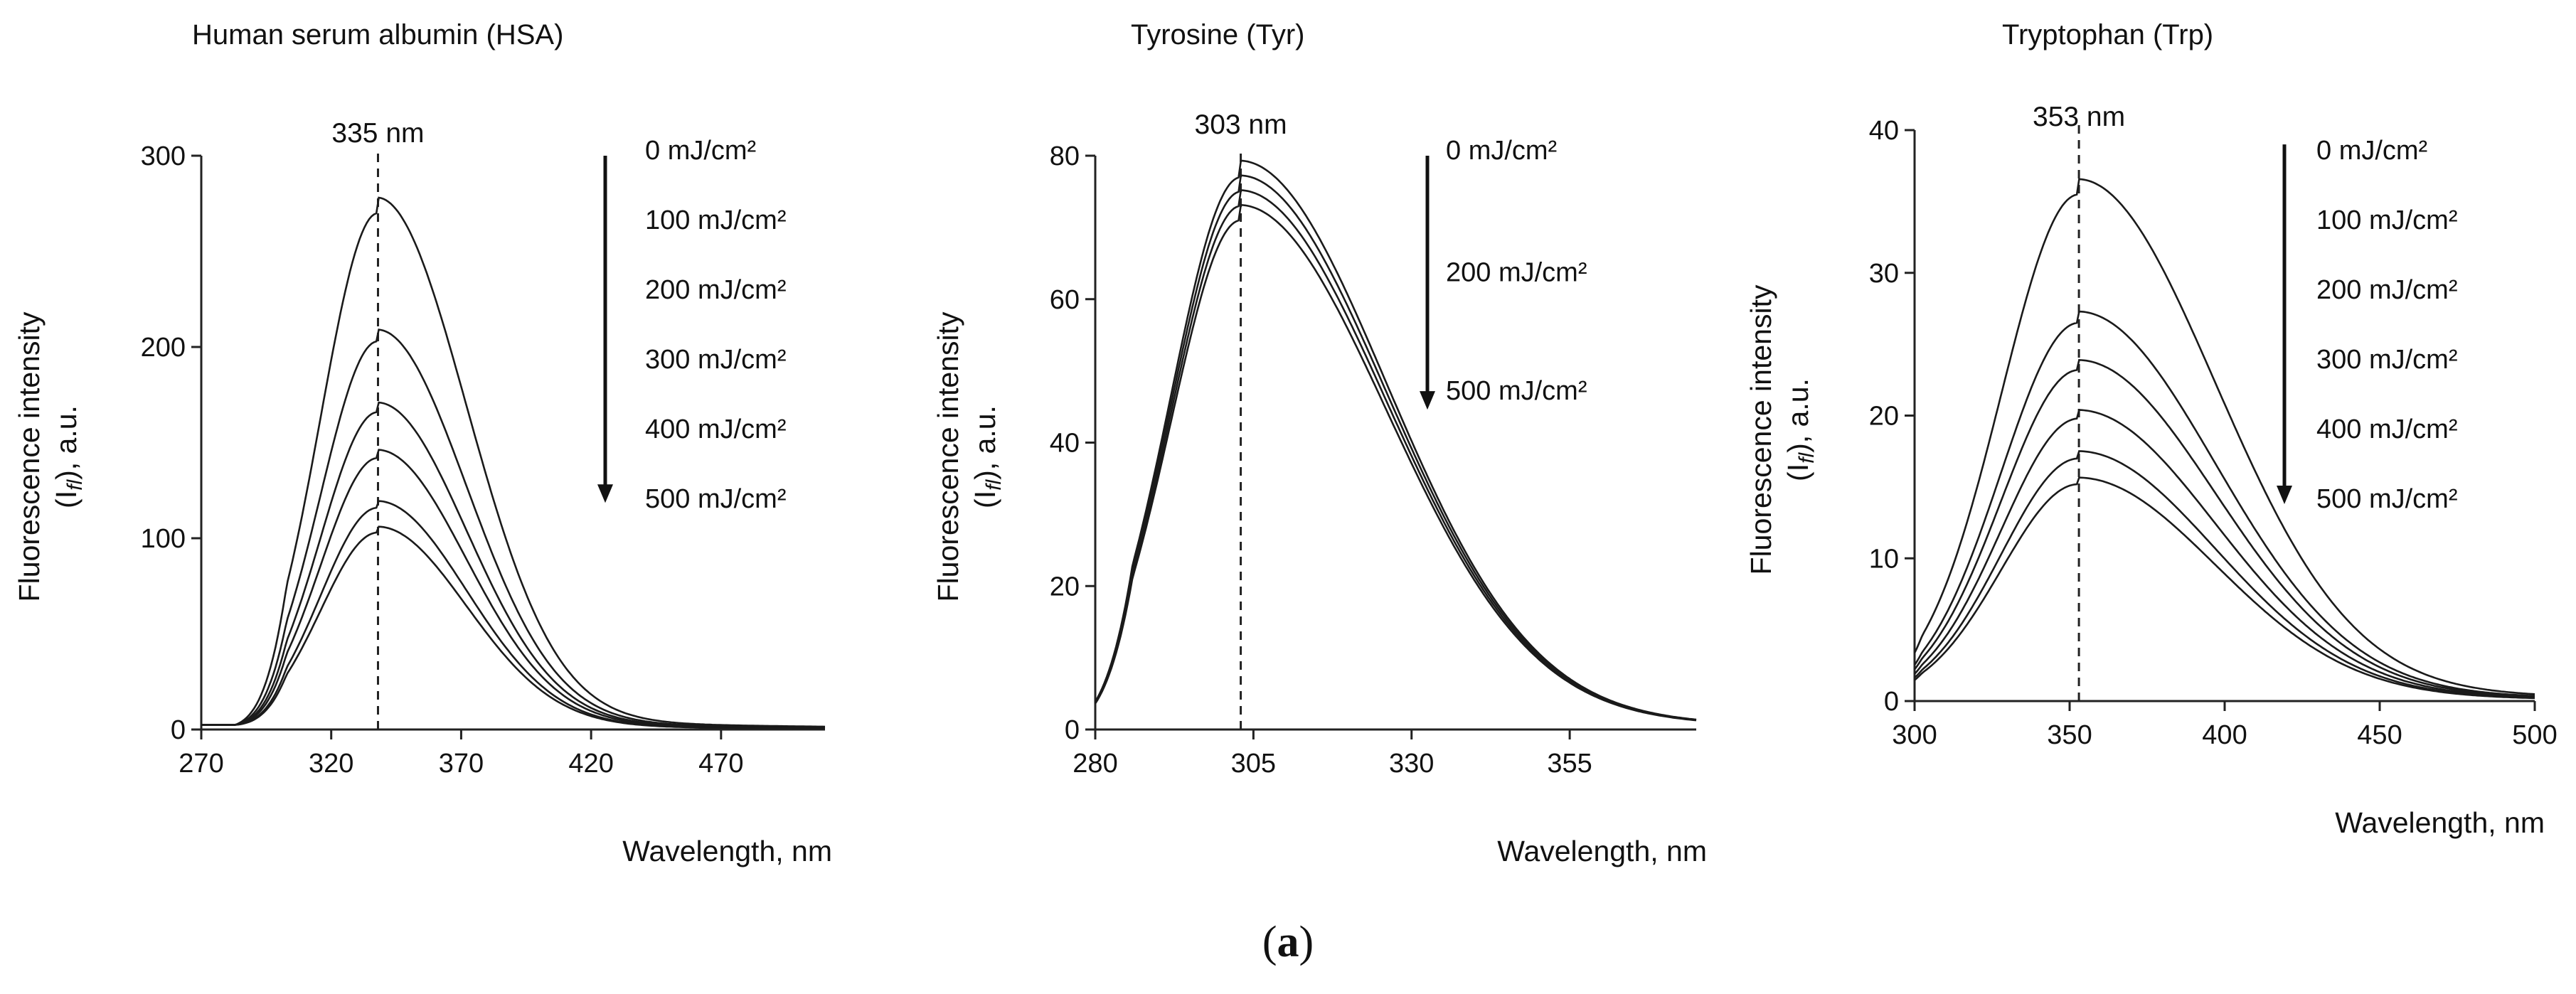 The width and height of the screenshot is (2576, 994). What do you see at coordinates (2534, 735) in the screenshot?
I see `x-tick-label: 500` at bounding box center [2534, 735].